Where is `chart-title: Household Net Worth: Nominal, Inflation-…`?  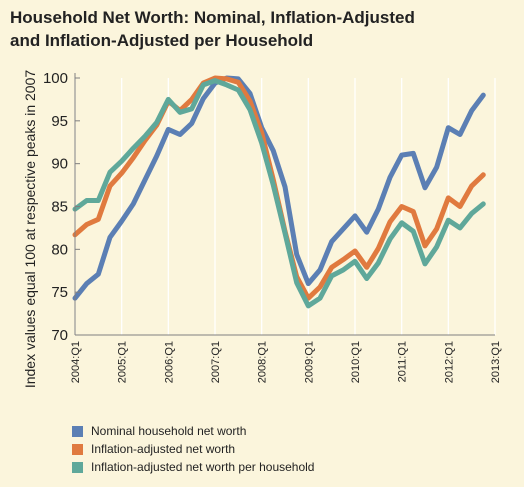
chart-title: Household Net Worth: Nominal, Inflation-… is located at coordinates (260, 29).